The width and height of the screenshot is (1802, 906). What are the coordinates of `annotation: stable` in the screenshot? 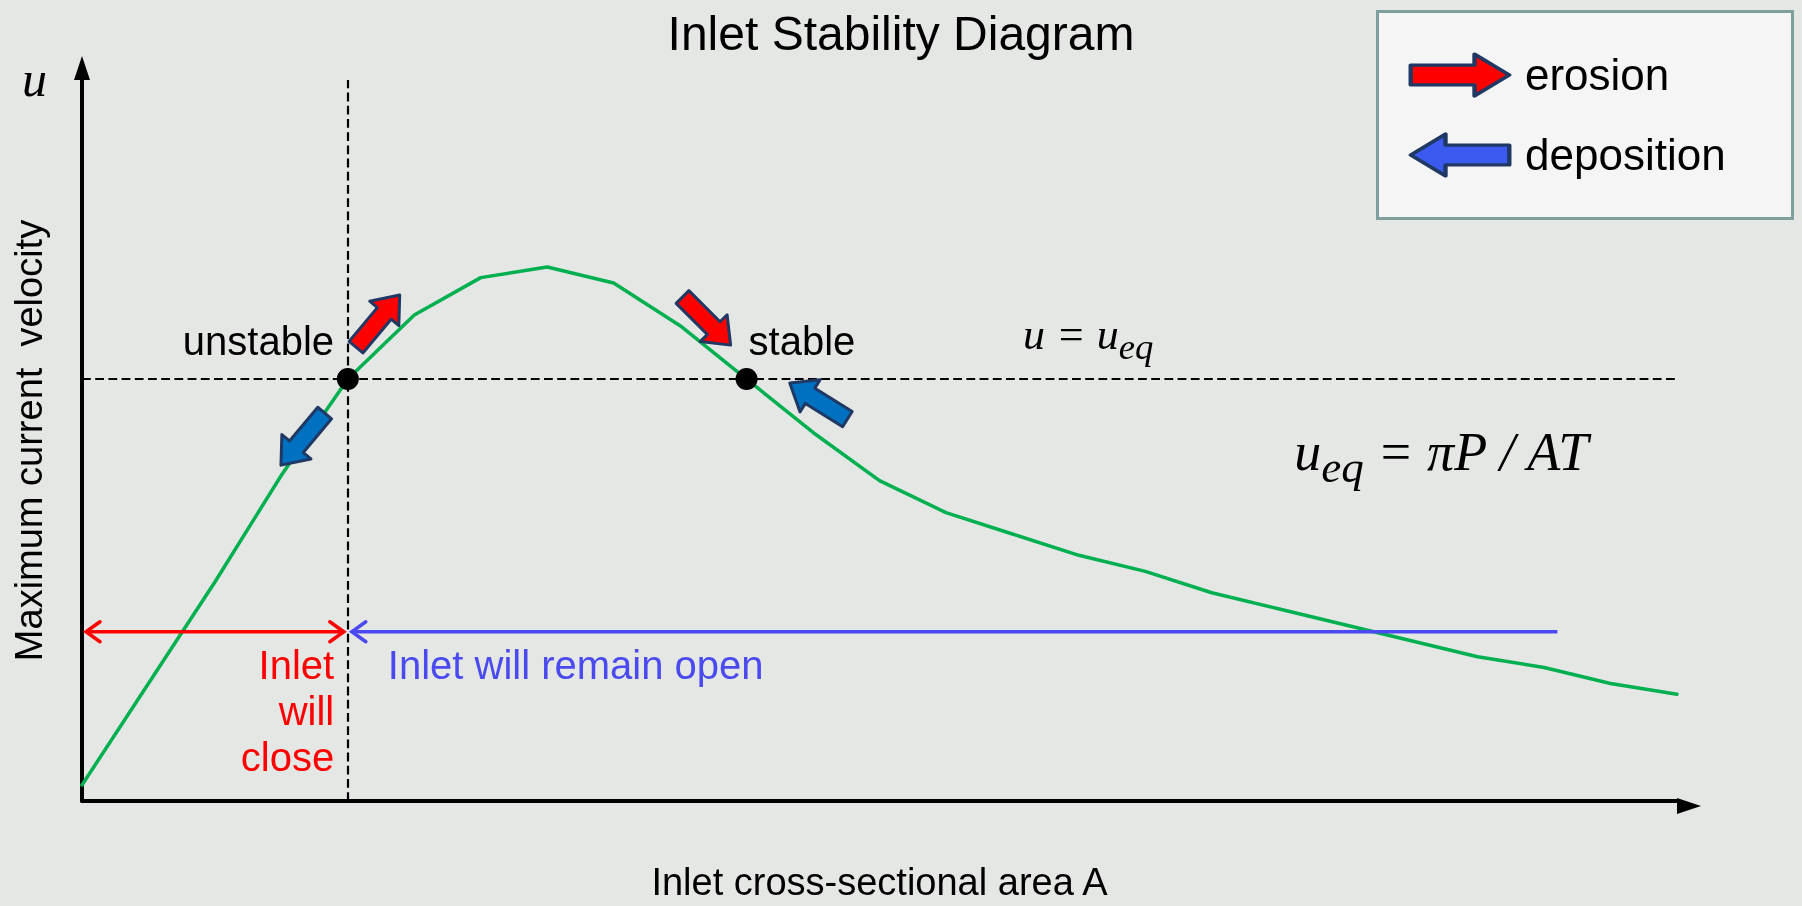 It's located at (802, 342).